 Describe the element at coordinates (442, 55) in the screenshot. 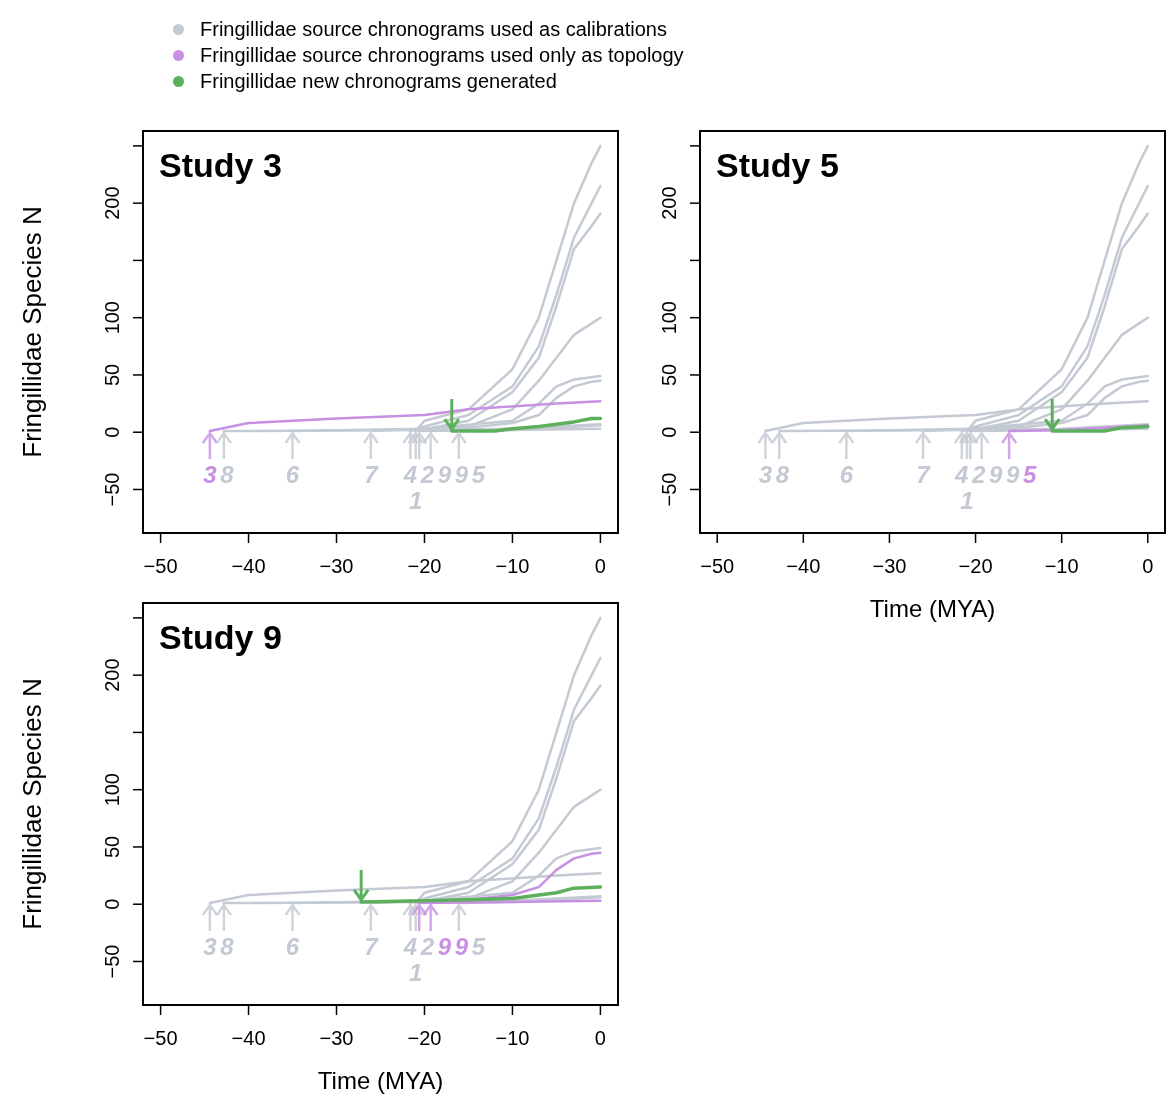

I see `legend-label: Fringillidae source chronograms used only as topology` at that location.